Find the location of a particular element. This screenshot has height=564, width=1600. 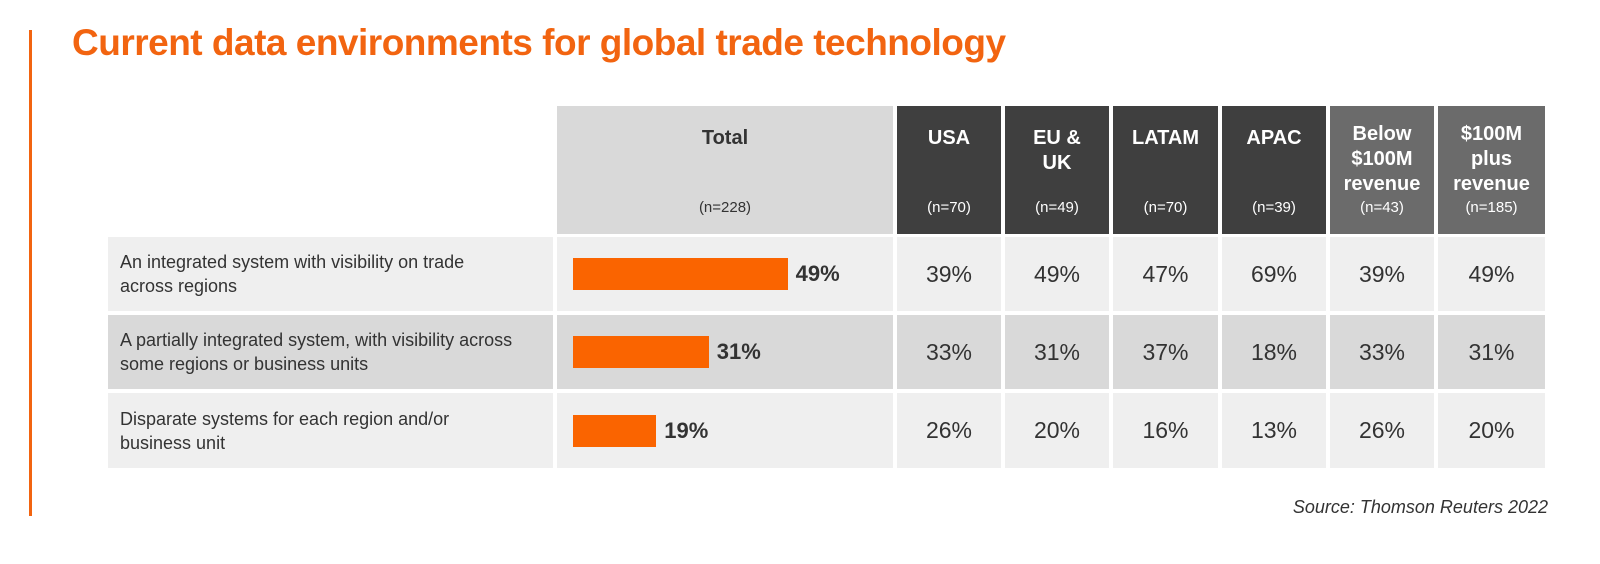

value-cell: 47% is located at coordinates (1165, 274).